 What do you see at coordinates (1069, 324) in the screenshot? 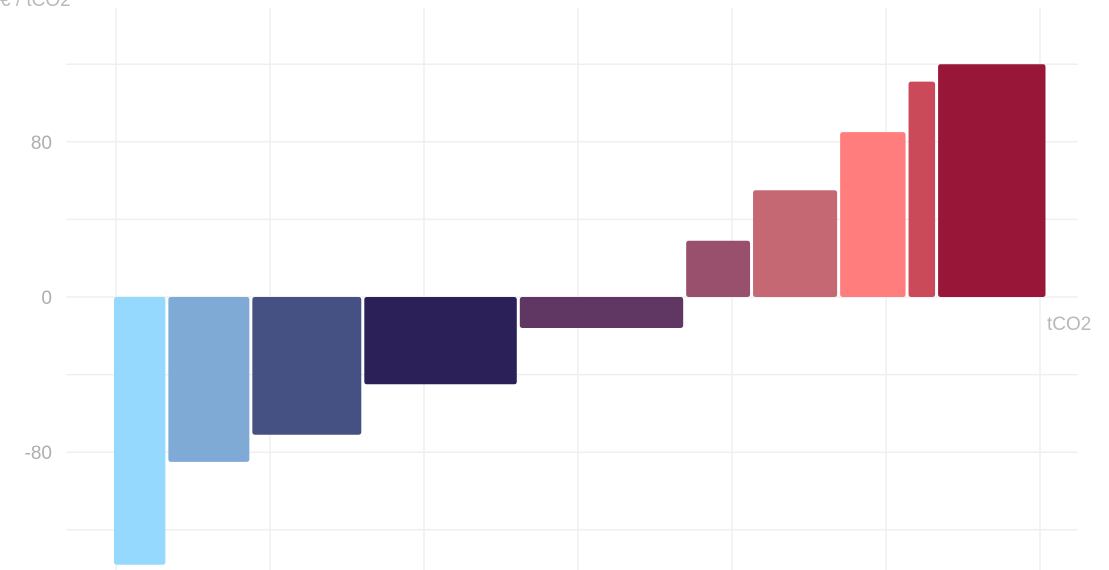
I see `x-axis-label: tCO2` at bounding box center [1069, 324].